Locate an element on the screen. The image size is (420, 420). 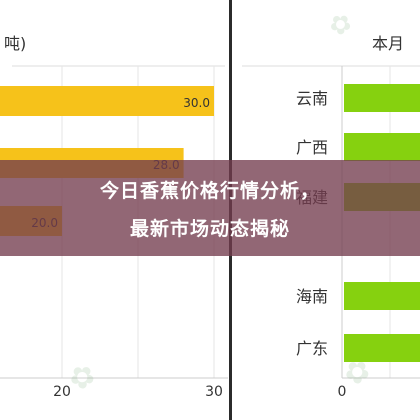
left-chart-title: 吨) is located at coordinates (15, 43).